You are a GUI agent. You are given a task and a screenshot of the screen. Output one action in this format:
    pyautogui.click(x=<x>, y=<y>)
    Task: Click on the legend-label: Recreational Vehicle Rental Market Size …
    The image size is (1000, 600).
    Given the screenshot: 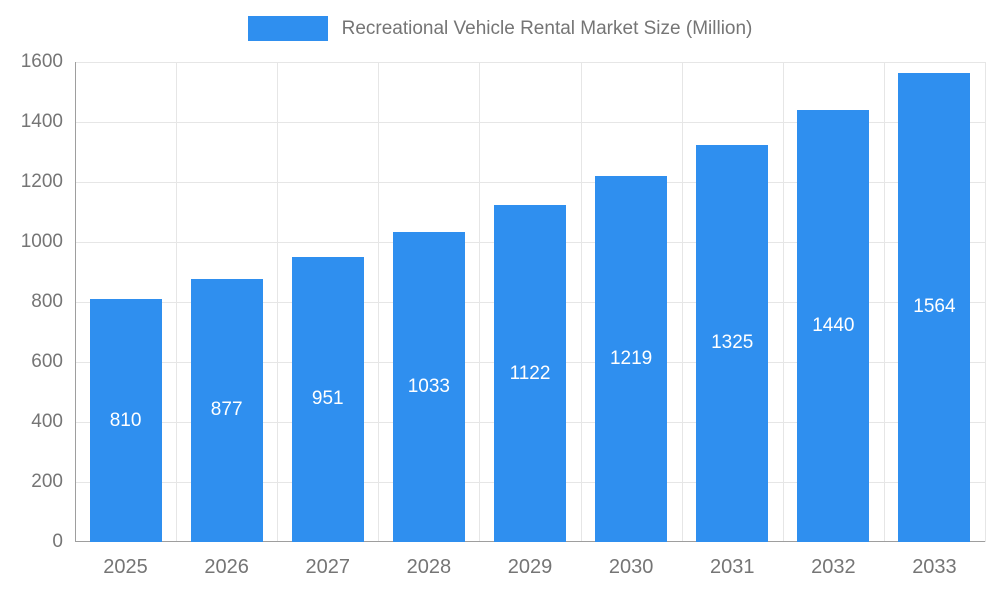 What is the action you would take?
    pyautogui.click(x=547, y=28)
    